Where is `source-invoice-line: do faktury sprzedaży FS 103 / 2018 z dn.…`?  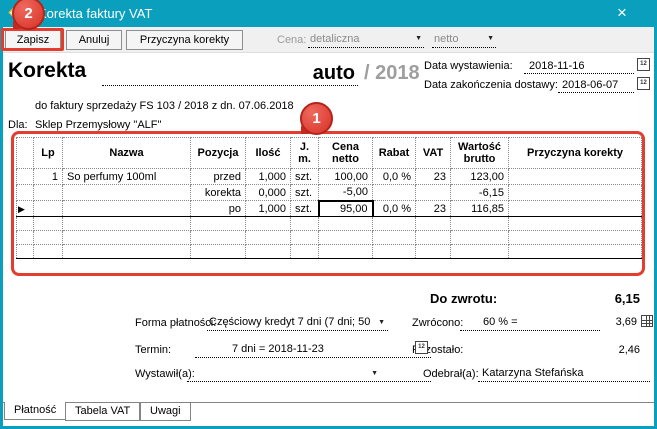
source-invoice-line: do faktury sprzedaży FS 103 / 2018 z dn.… is located at coordinates (164, 106).